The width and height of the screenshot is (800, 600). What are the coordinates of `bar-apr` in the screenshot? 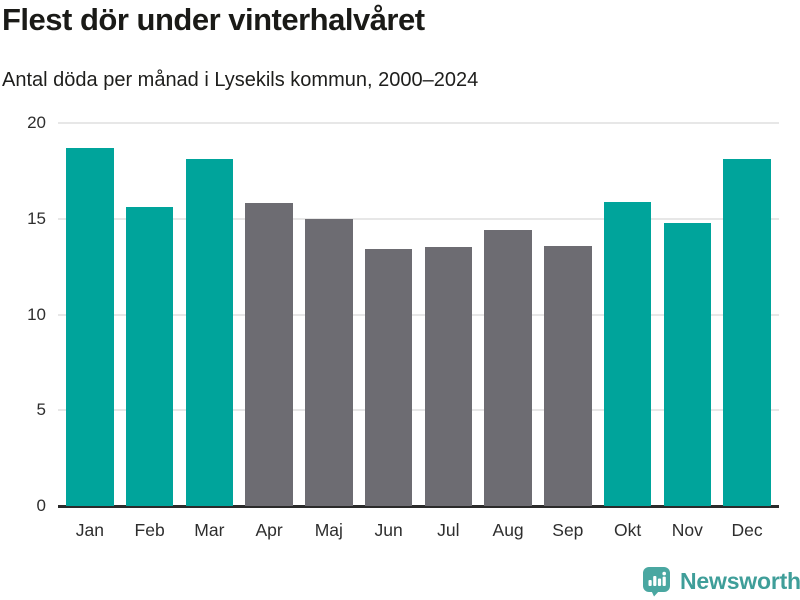 It's located at (269, 354).